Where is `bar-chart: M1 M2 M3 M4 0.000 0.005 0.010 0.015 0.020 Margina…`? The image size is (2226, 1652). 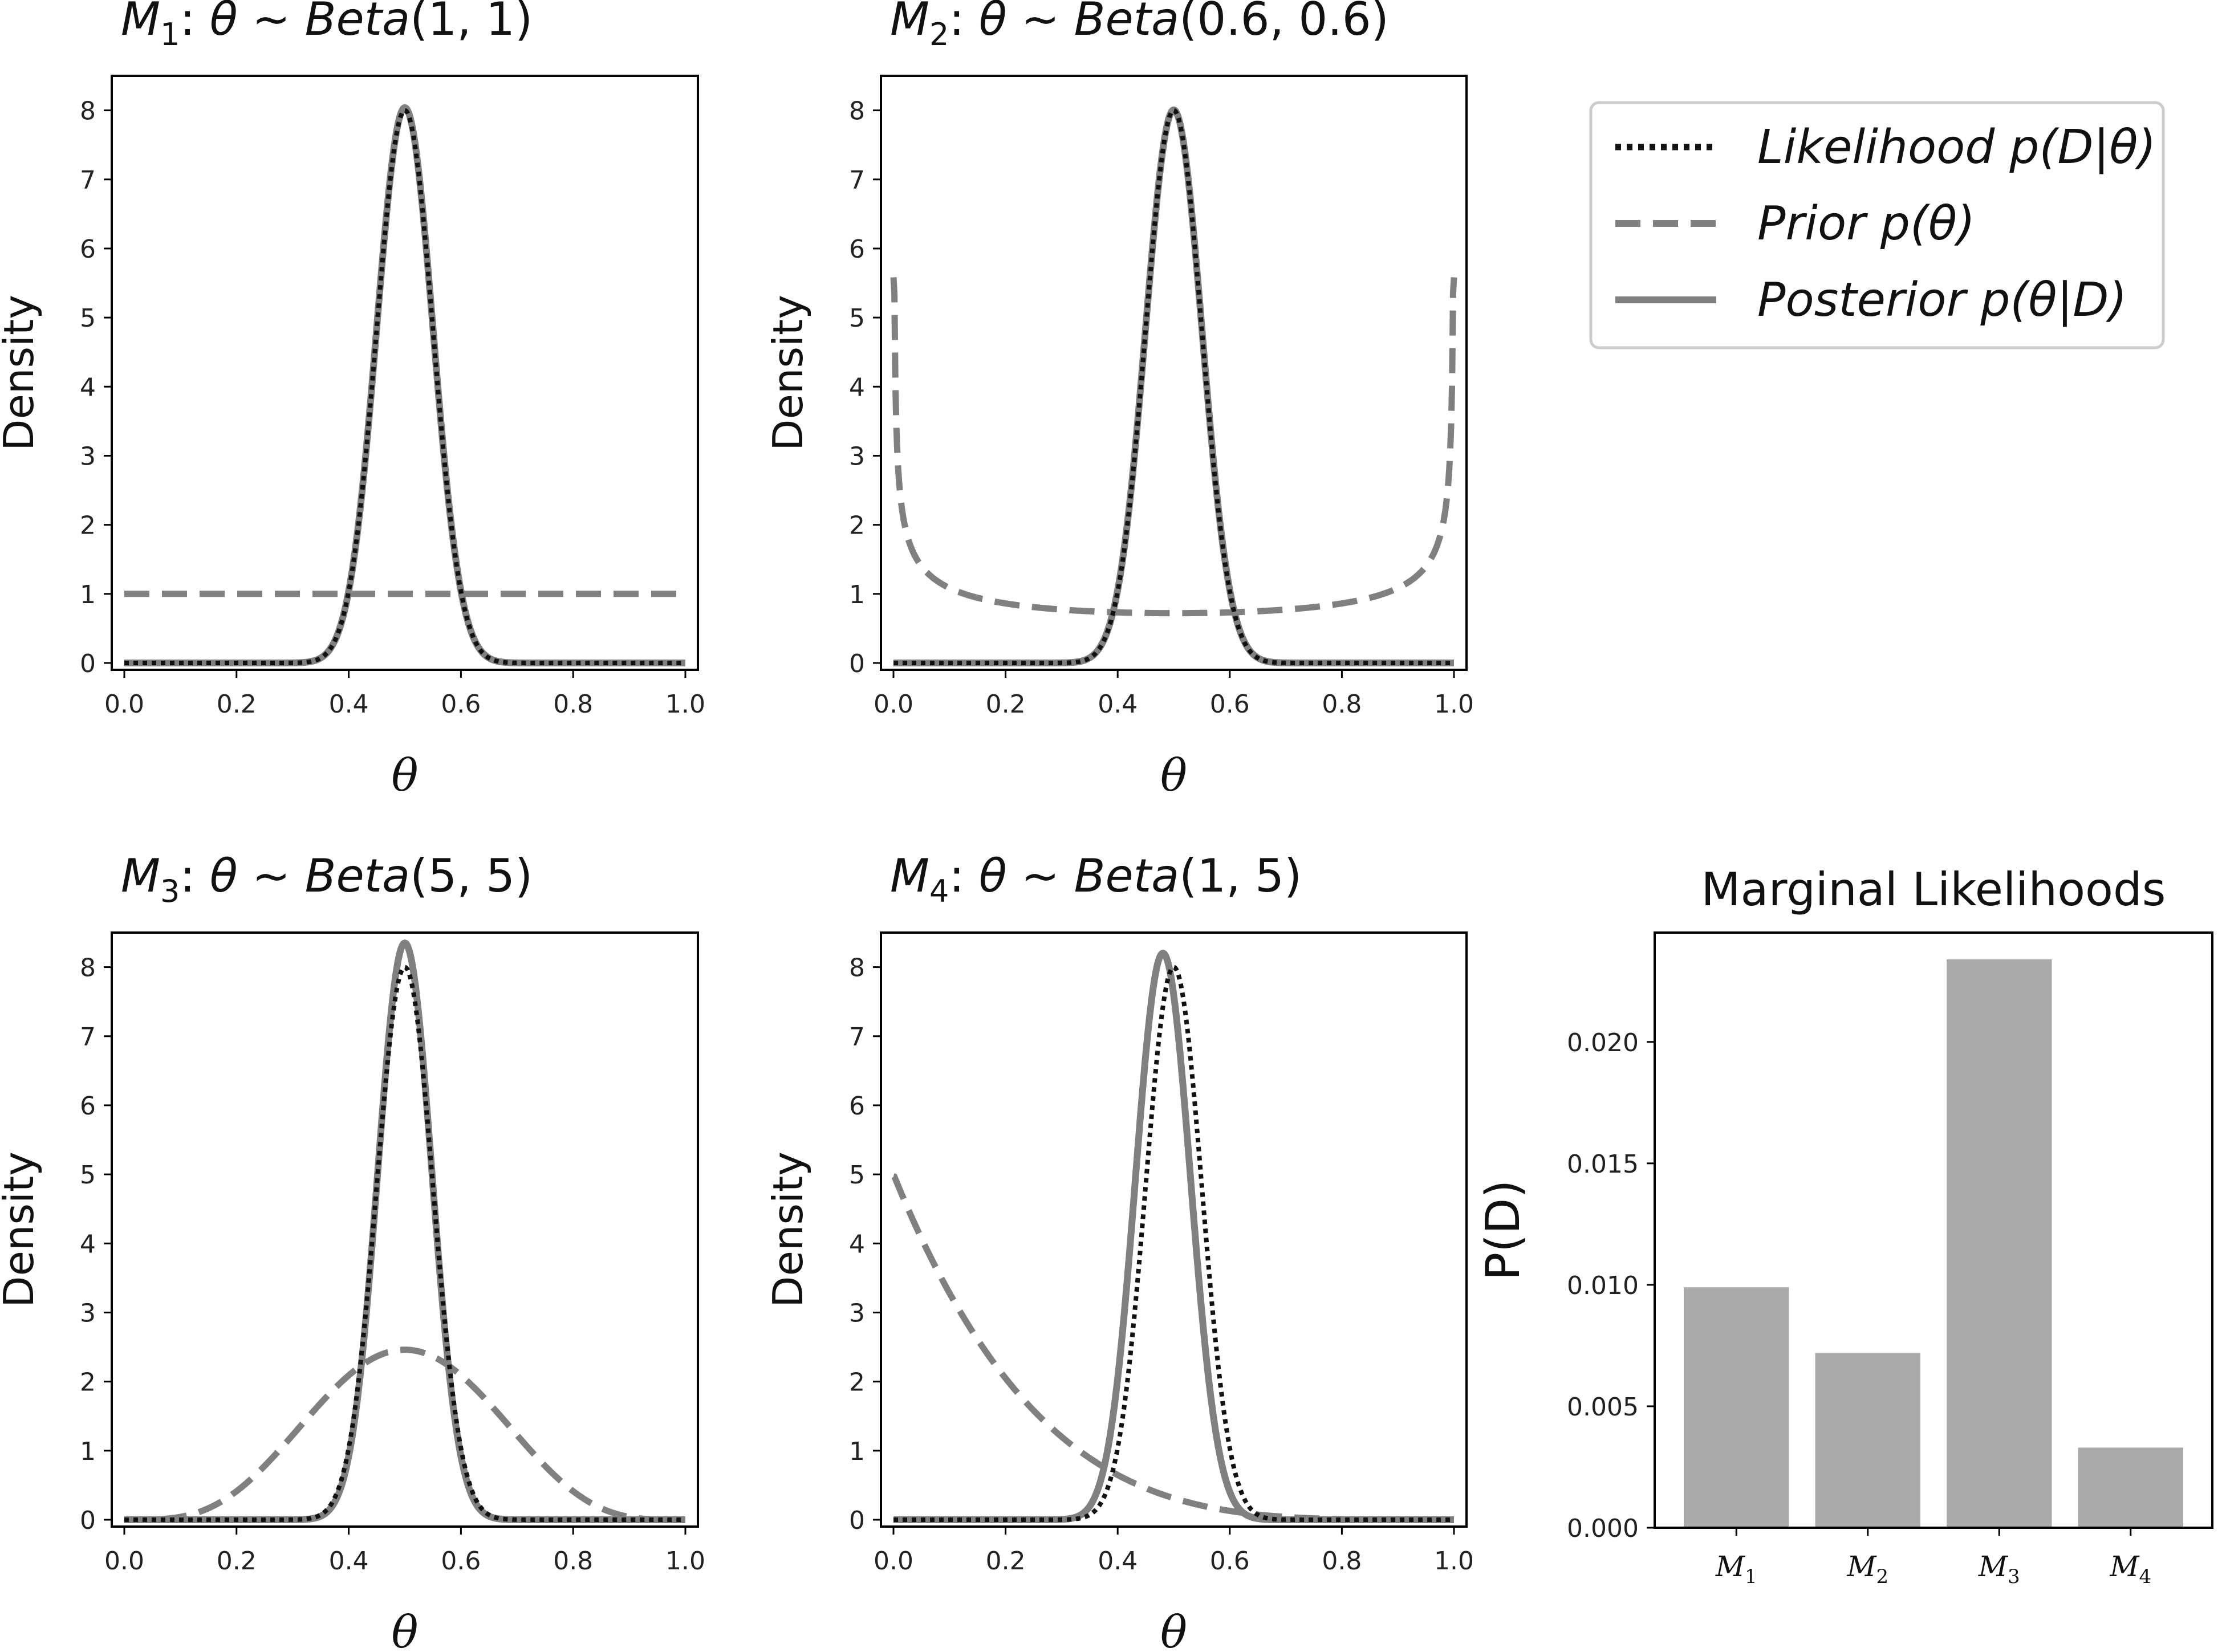 bar-chart: M1 M2 M3 M4 0.000 0.005 0.010 0.015 0.020 Margina… is located at coordinates (1844, 1225).